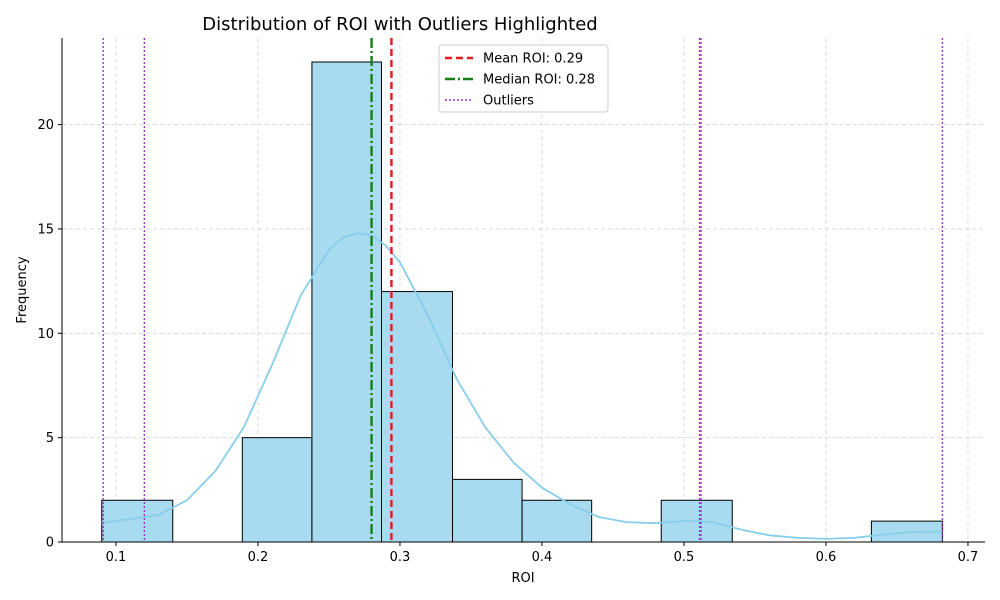 The height and width of the screenshot is (600, 1000). What do you see at coordinates (400, 557) in the screenshot?
I see `x-tick-label: 0.3` at bounding box center [400, 557].